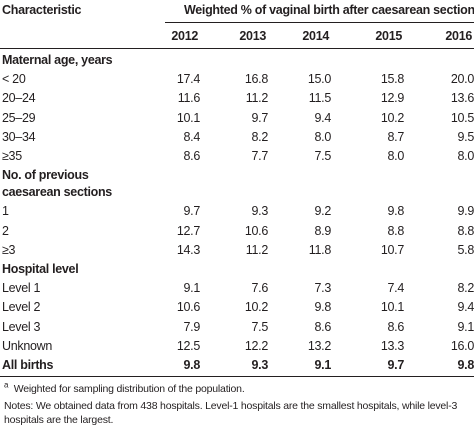 This screenshot has height=427, width=474. What do you see at coordinates (465, 211) in the screenshot?
I see `cell-value: 9.9` at bounding box center [465, 211].